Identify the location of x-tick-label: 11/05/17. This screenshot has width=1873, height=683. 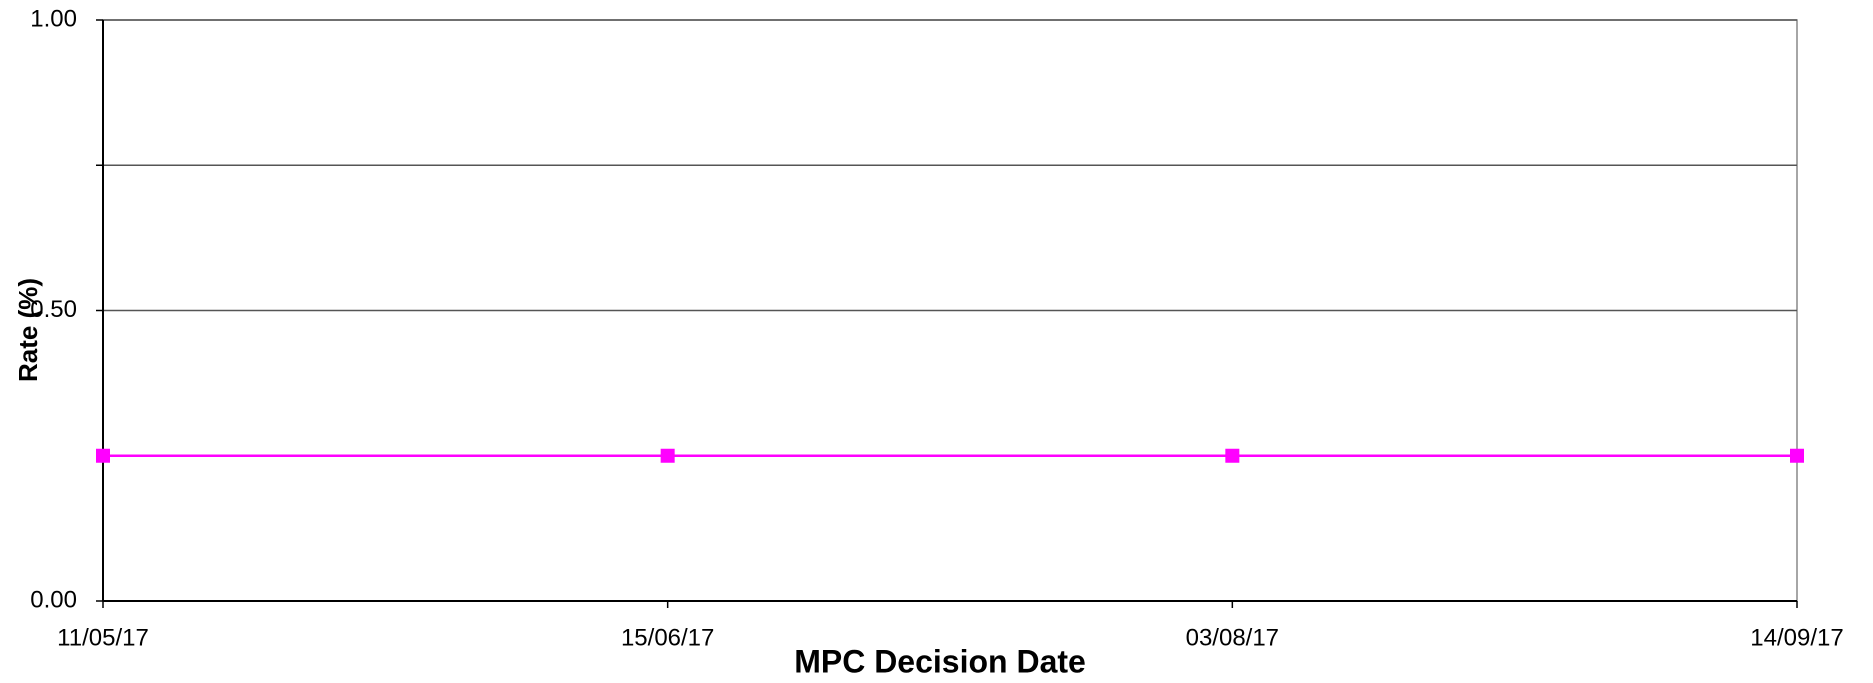
(103, 637).